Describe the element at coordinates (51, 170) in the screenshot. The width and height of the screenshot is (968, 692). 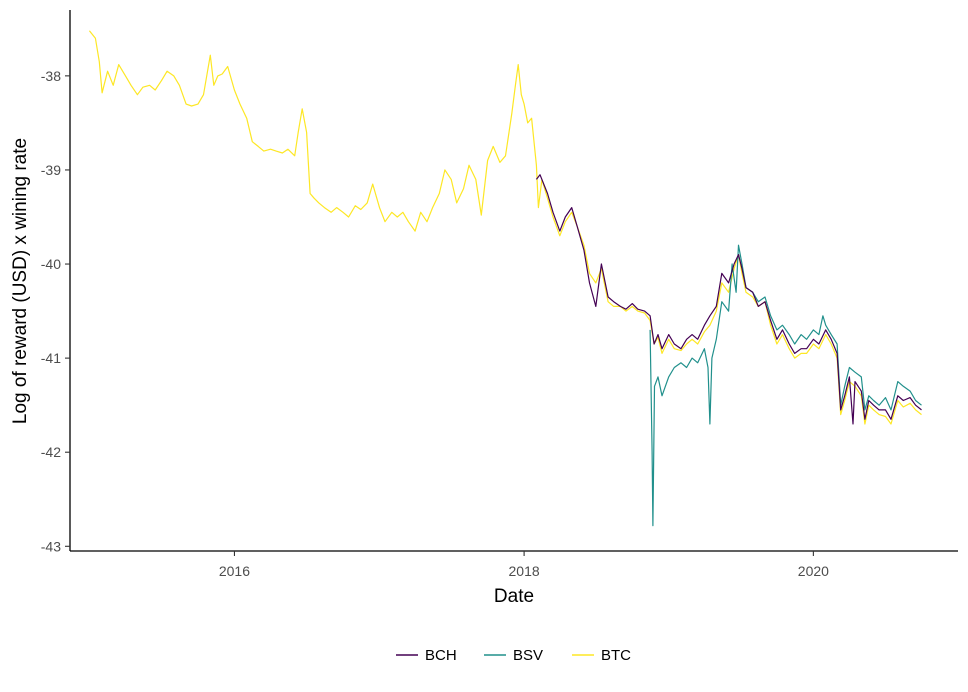
I see `y-tick-label: -39` at that location.